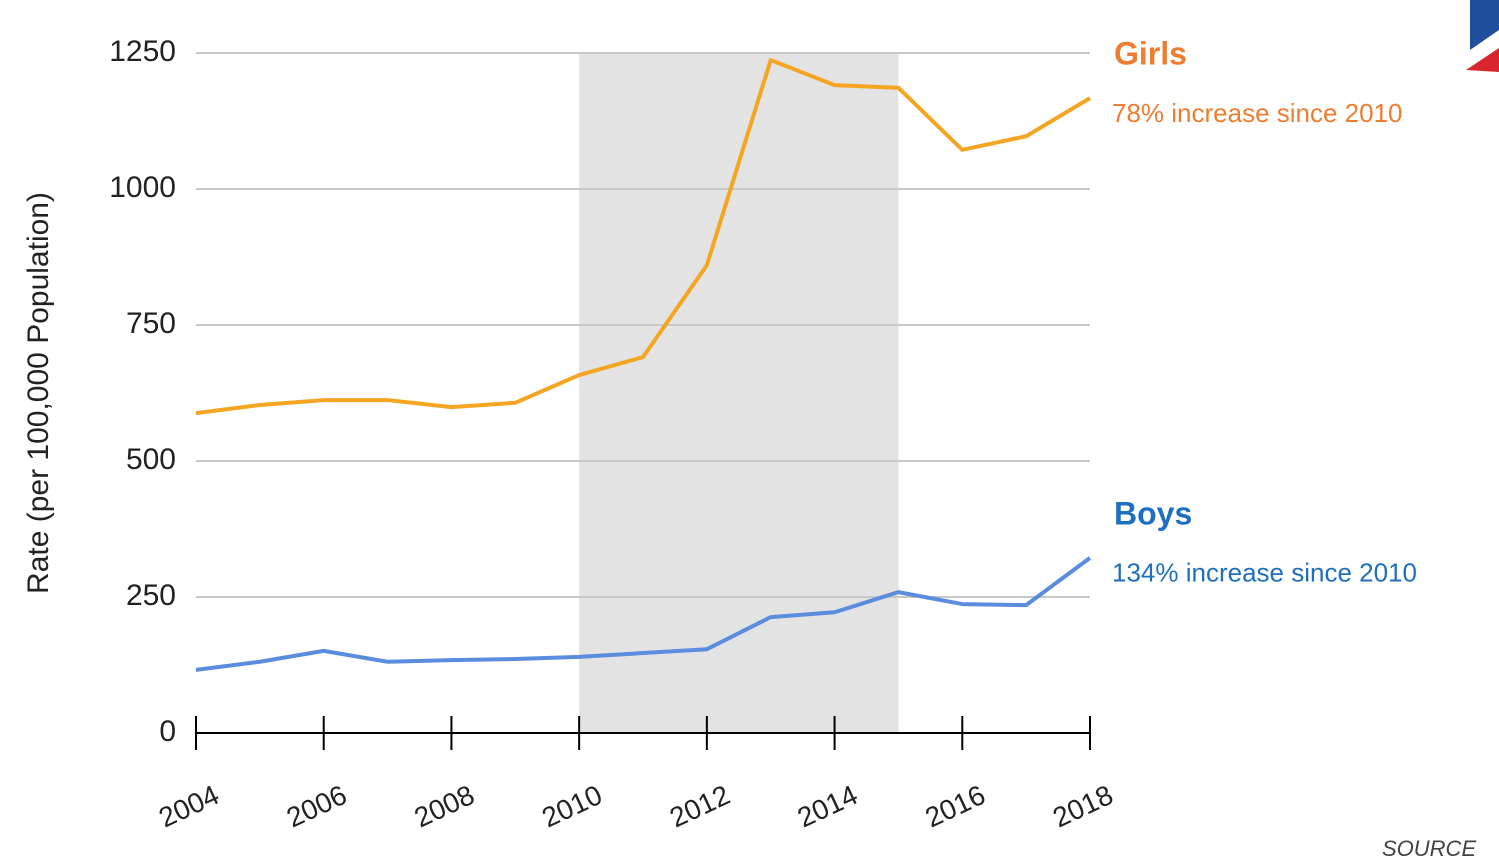  Describe the element at coordinates (167, 731) in the screenshot. I see `y-tick-label: 0` at that location.